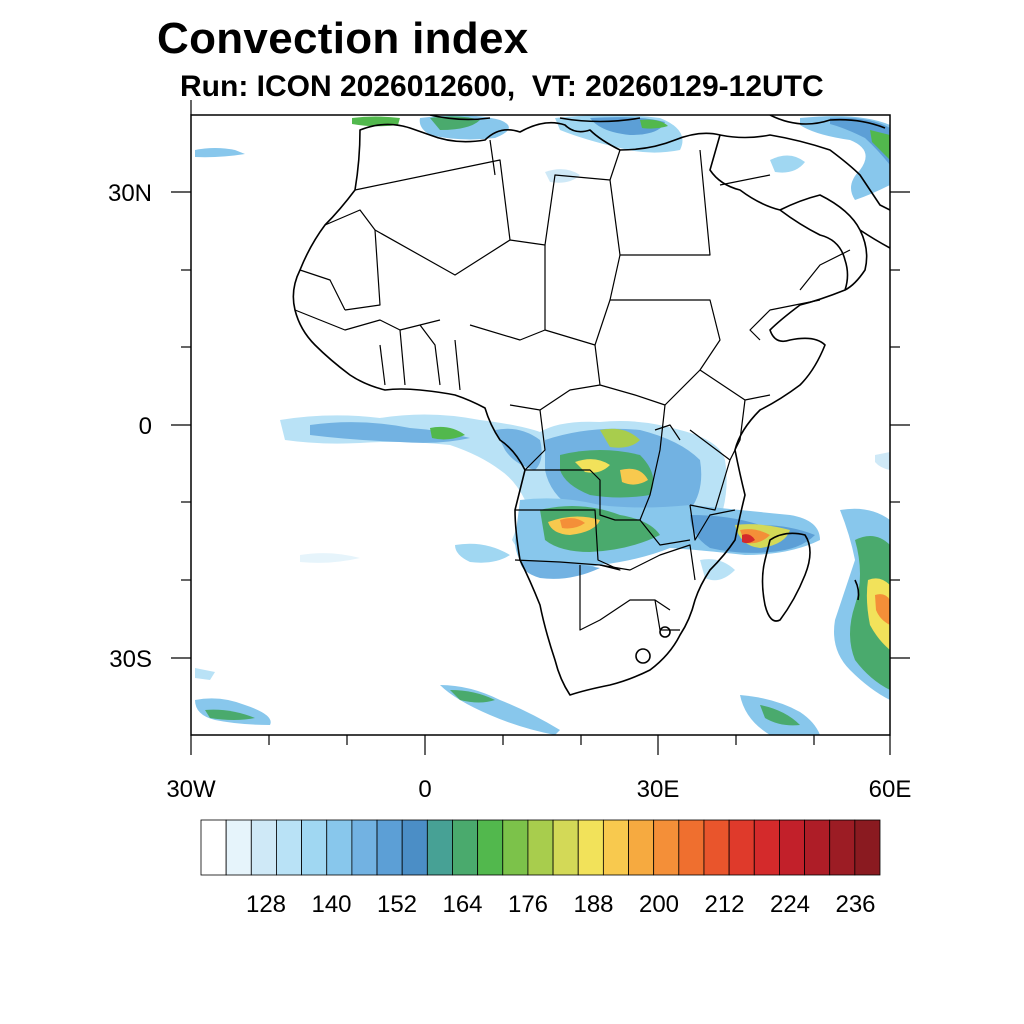 The height and width of the screenshot is (1024, 1024). What do you see at coordinates (600, 120) in the screenshot?
I see `greece-coast` at bounding box center [600, 120].